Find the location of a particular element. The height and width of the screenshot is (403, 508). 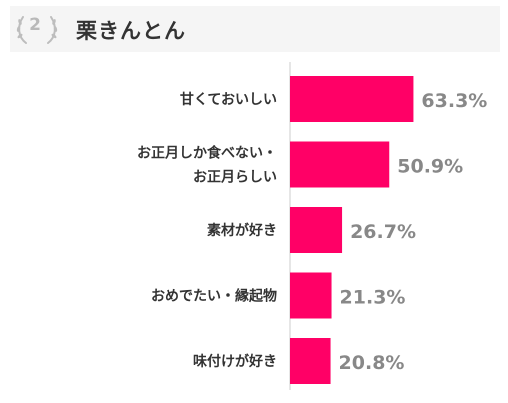

chart-header: 2 栗きんとん is located at coordinates (255, 29).